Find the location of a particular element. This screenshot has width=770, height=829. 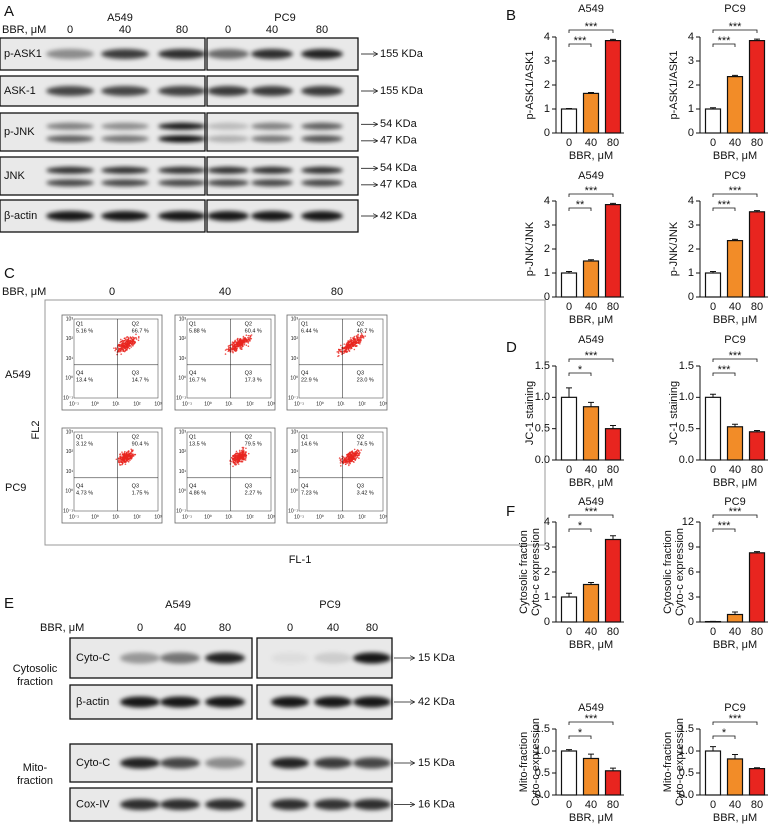

y-tick-label: 10⁰ is located at coordinates (294, 379).